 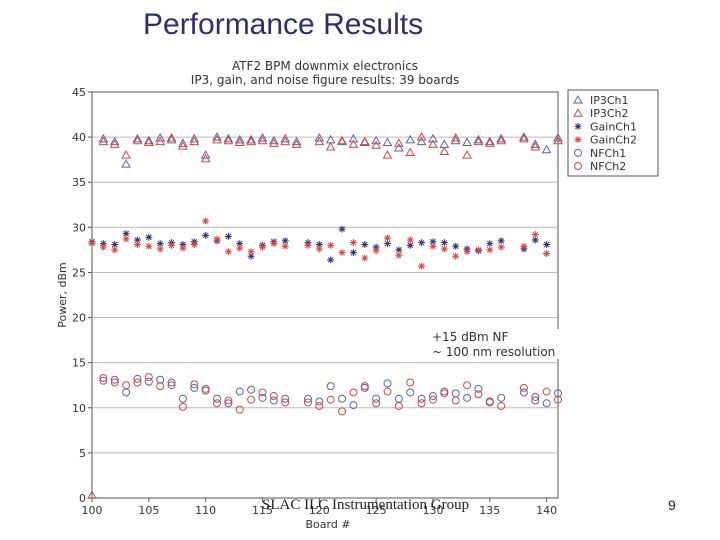 I want to click on x-axis-ticks: 100 105 110 115 120 125 130 135 140, so click(x=319, y=507).